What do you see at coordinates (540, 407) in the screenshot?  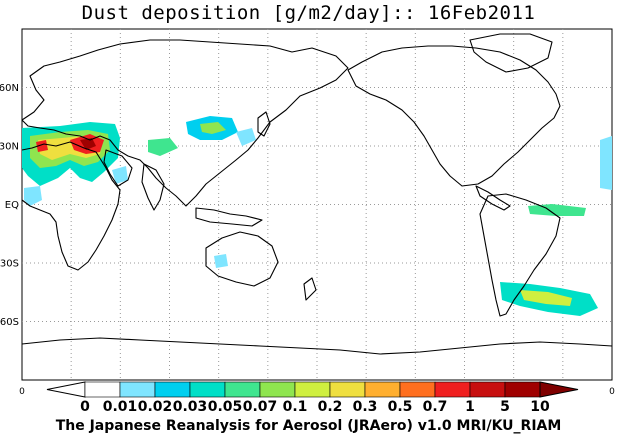 I see `colorbar-tick-label: 10` at bounding box center [540, 407].